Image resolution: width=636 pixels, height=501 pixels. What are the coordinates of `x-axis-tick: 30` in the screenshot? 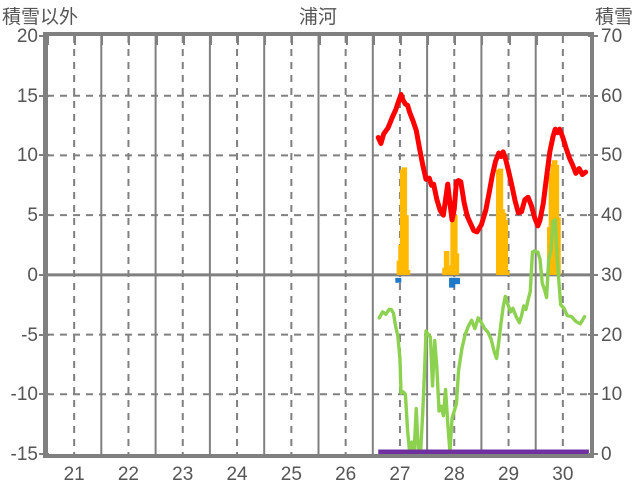 It's located at (563, 474).